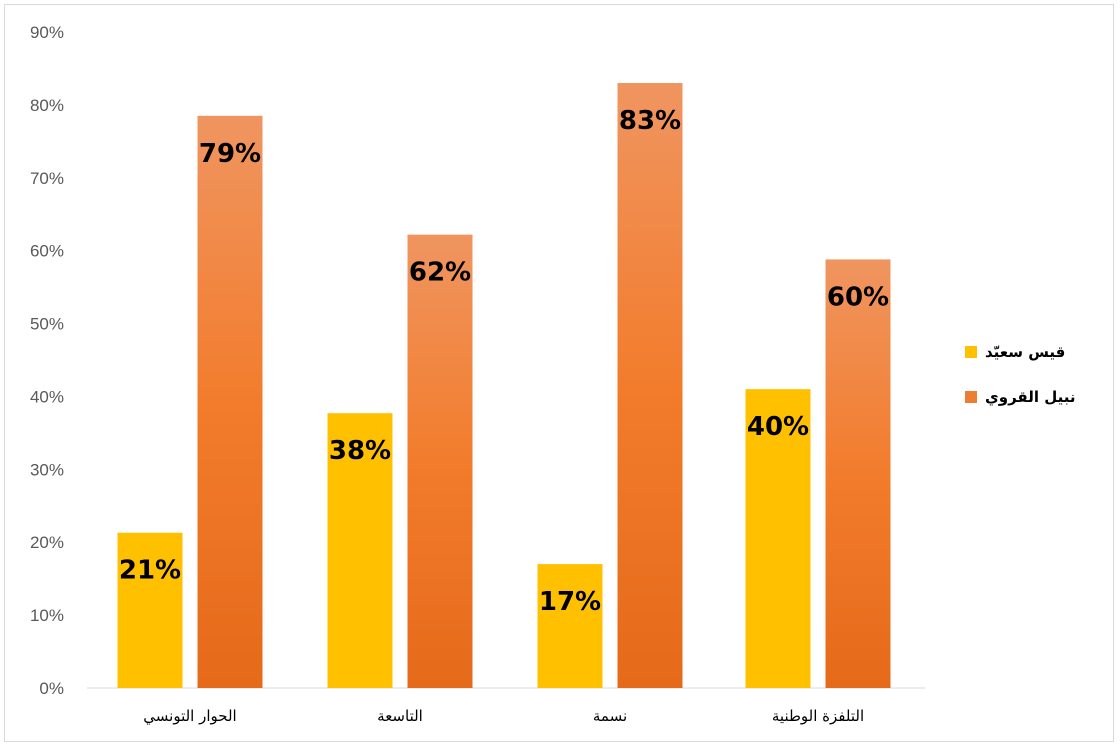  Describe the element at coordinates (47, 542) in the screenshot. I see `y-tick-label: 20%` at that location.